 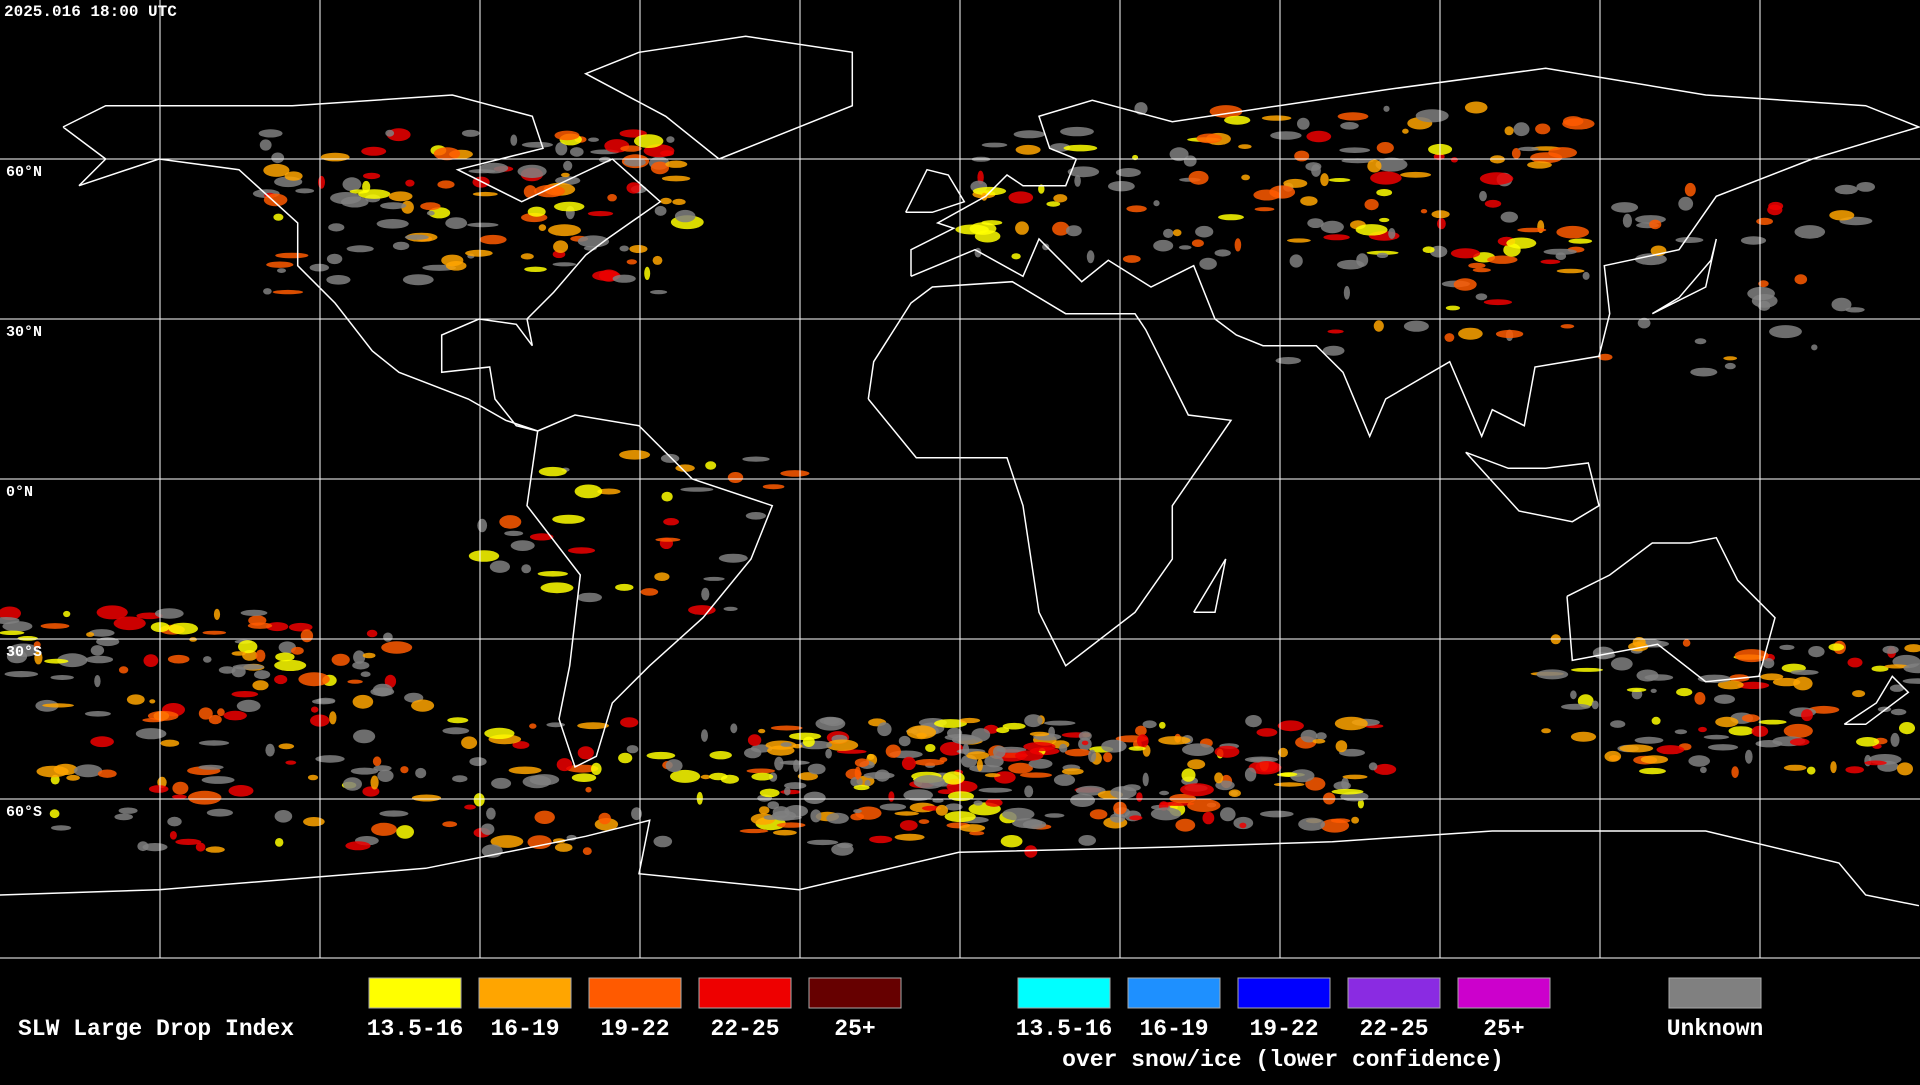 What do you see at coordinates (24, 332) in the screenshot?
I see `latitude-label: 30°N` at bounding box center [24, 332].